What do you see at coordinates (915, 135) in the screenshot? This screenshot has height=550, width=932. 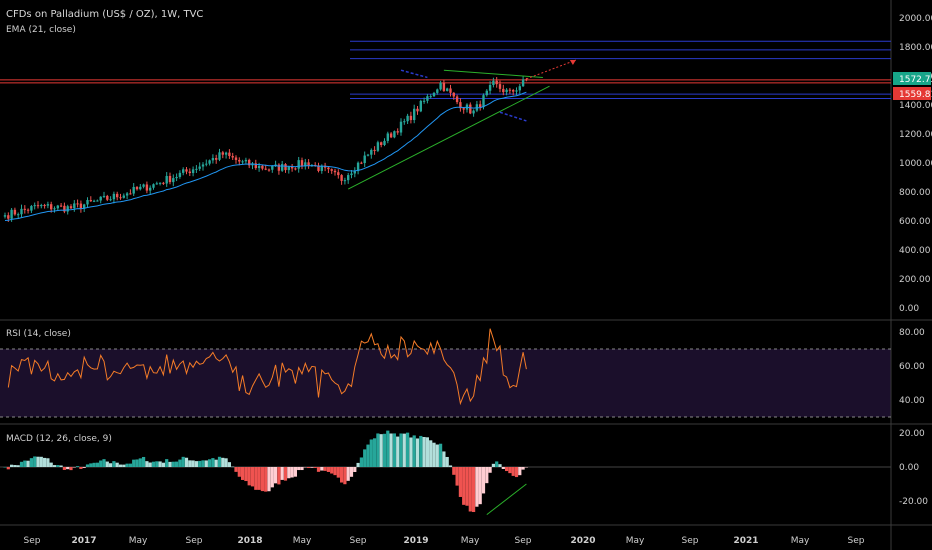 I see `price-tick-label: 1200.00` at bounding box center [915, 135].